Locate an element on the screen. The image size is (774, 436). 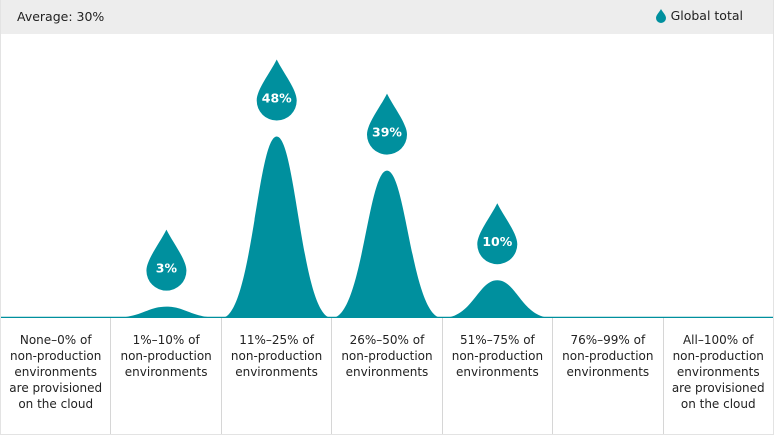
category-label-line: 76%–99% of is located at coordinates (608, 340).